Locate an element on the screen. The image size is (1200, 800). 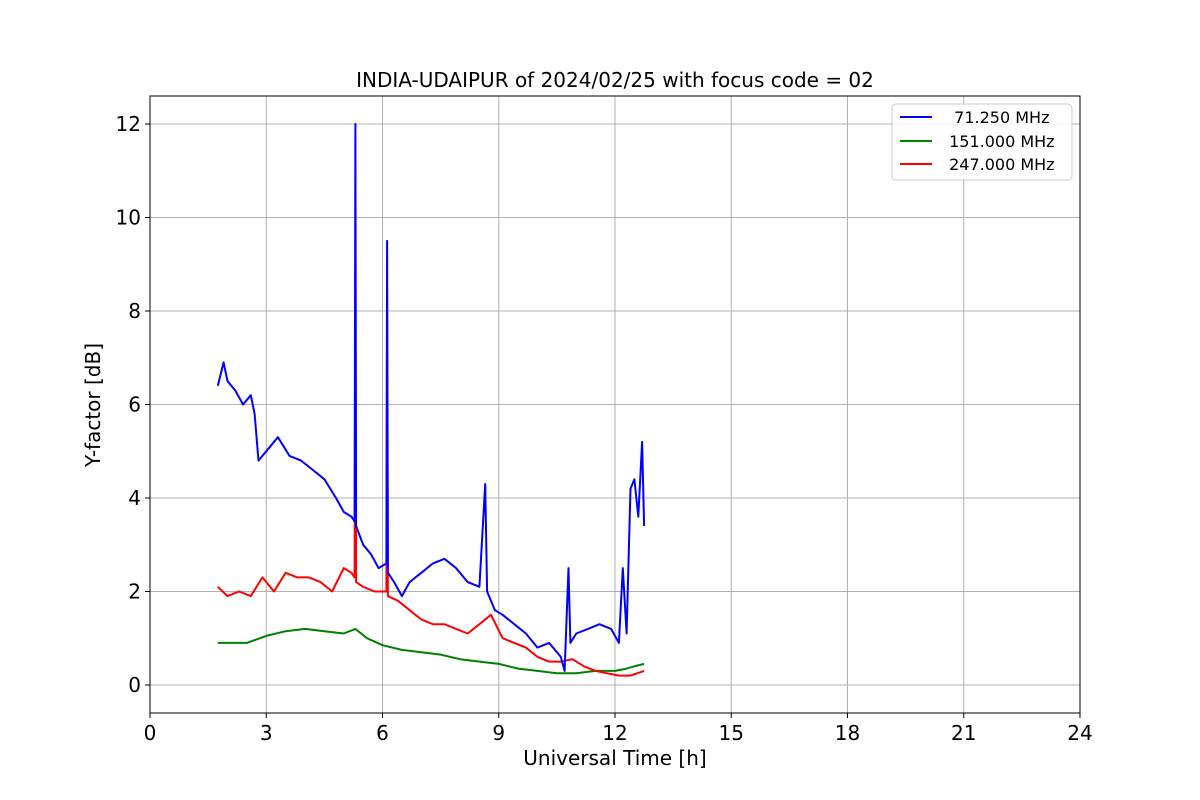
legend-box is located at coordinates (982, 142).